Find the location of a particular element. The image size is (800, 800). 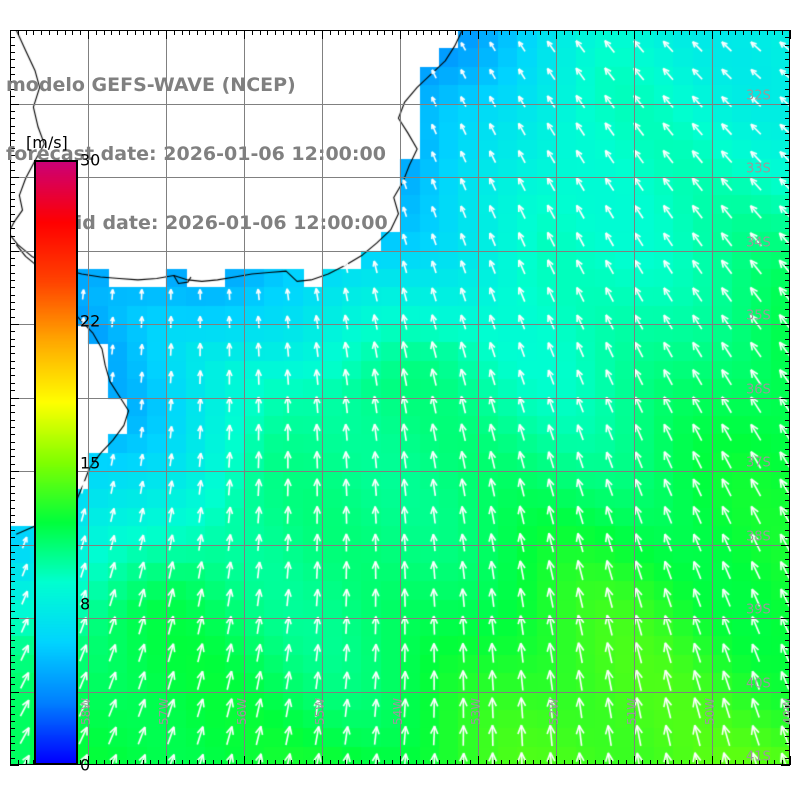

colorbar-tick-8: 8 is located at coordinates (85, 604).